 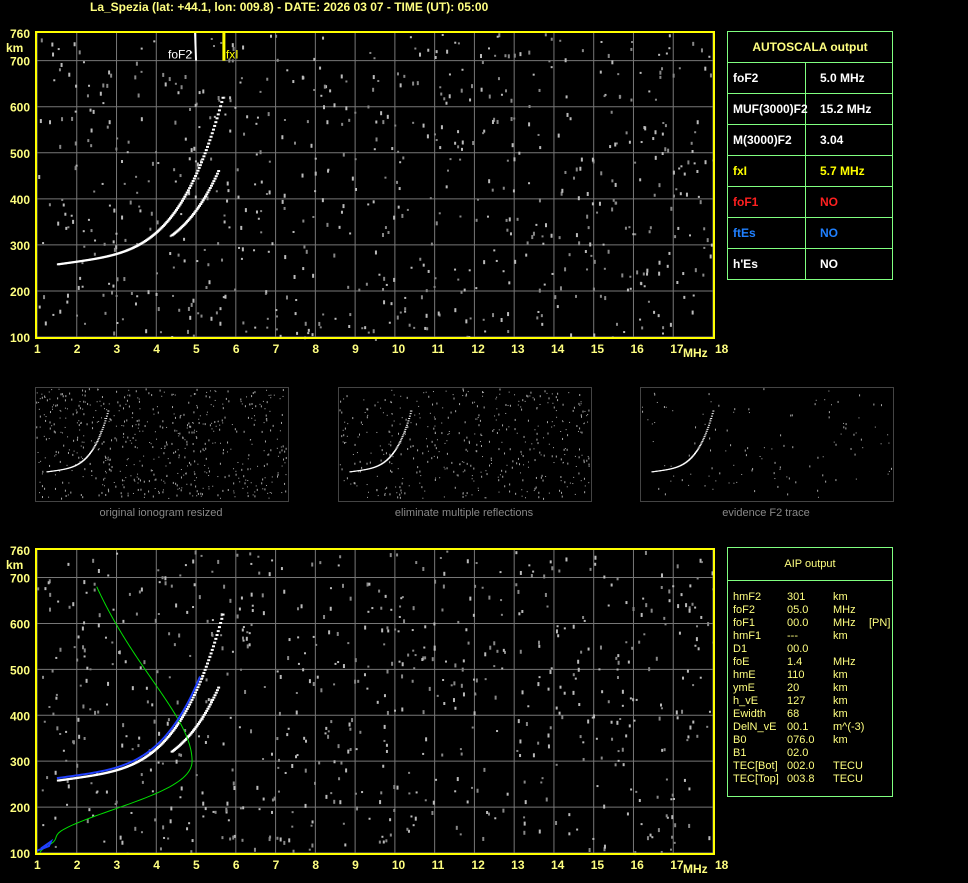 I want to click on param-name: ftEs, so click(x=767, y=233).